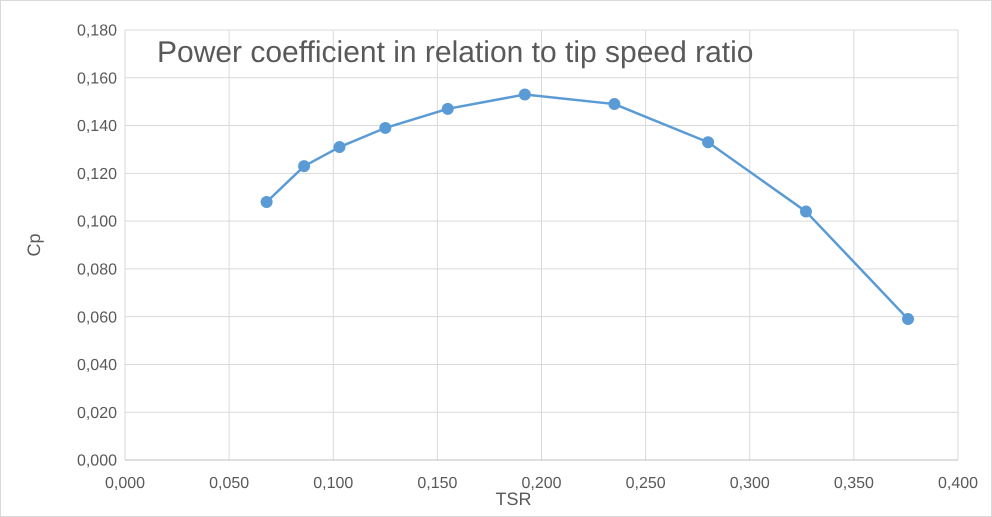 The width and height of the screenshot is (992, 517). Describe the element at coordinates (97, 174) in the screenshot. I see `y-tick-label: 0,120` at that location.